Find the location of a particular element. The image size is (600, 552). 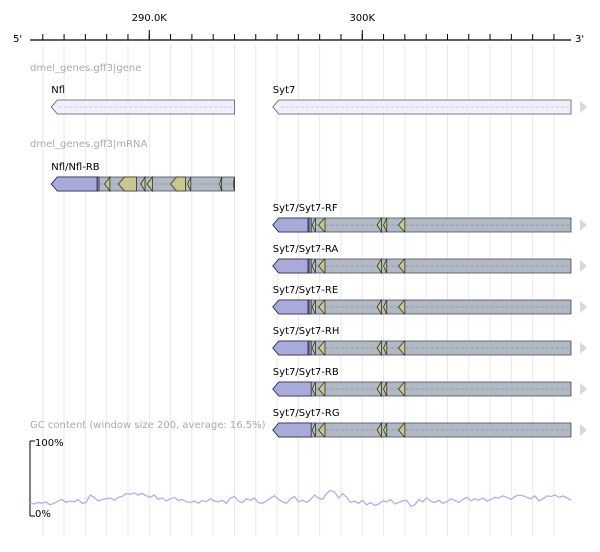

gc-min-label: 0% is located at coordinates (43, 514).